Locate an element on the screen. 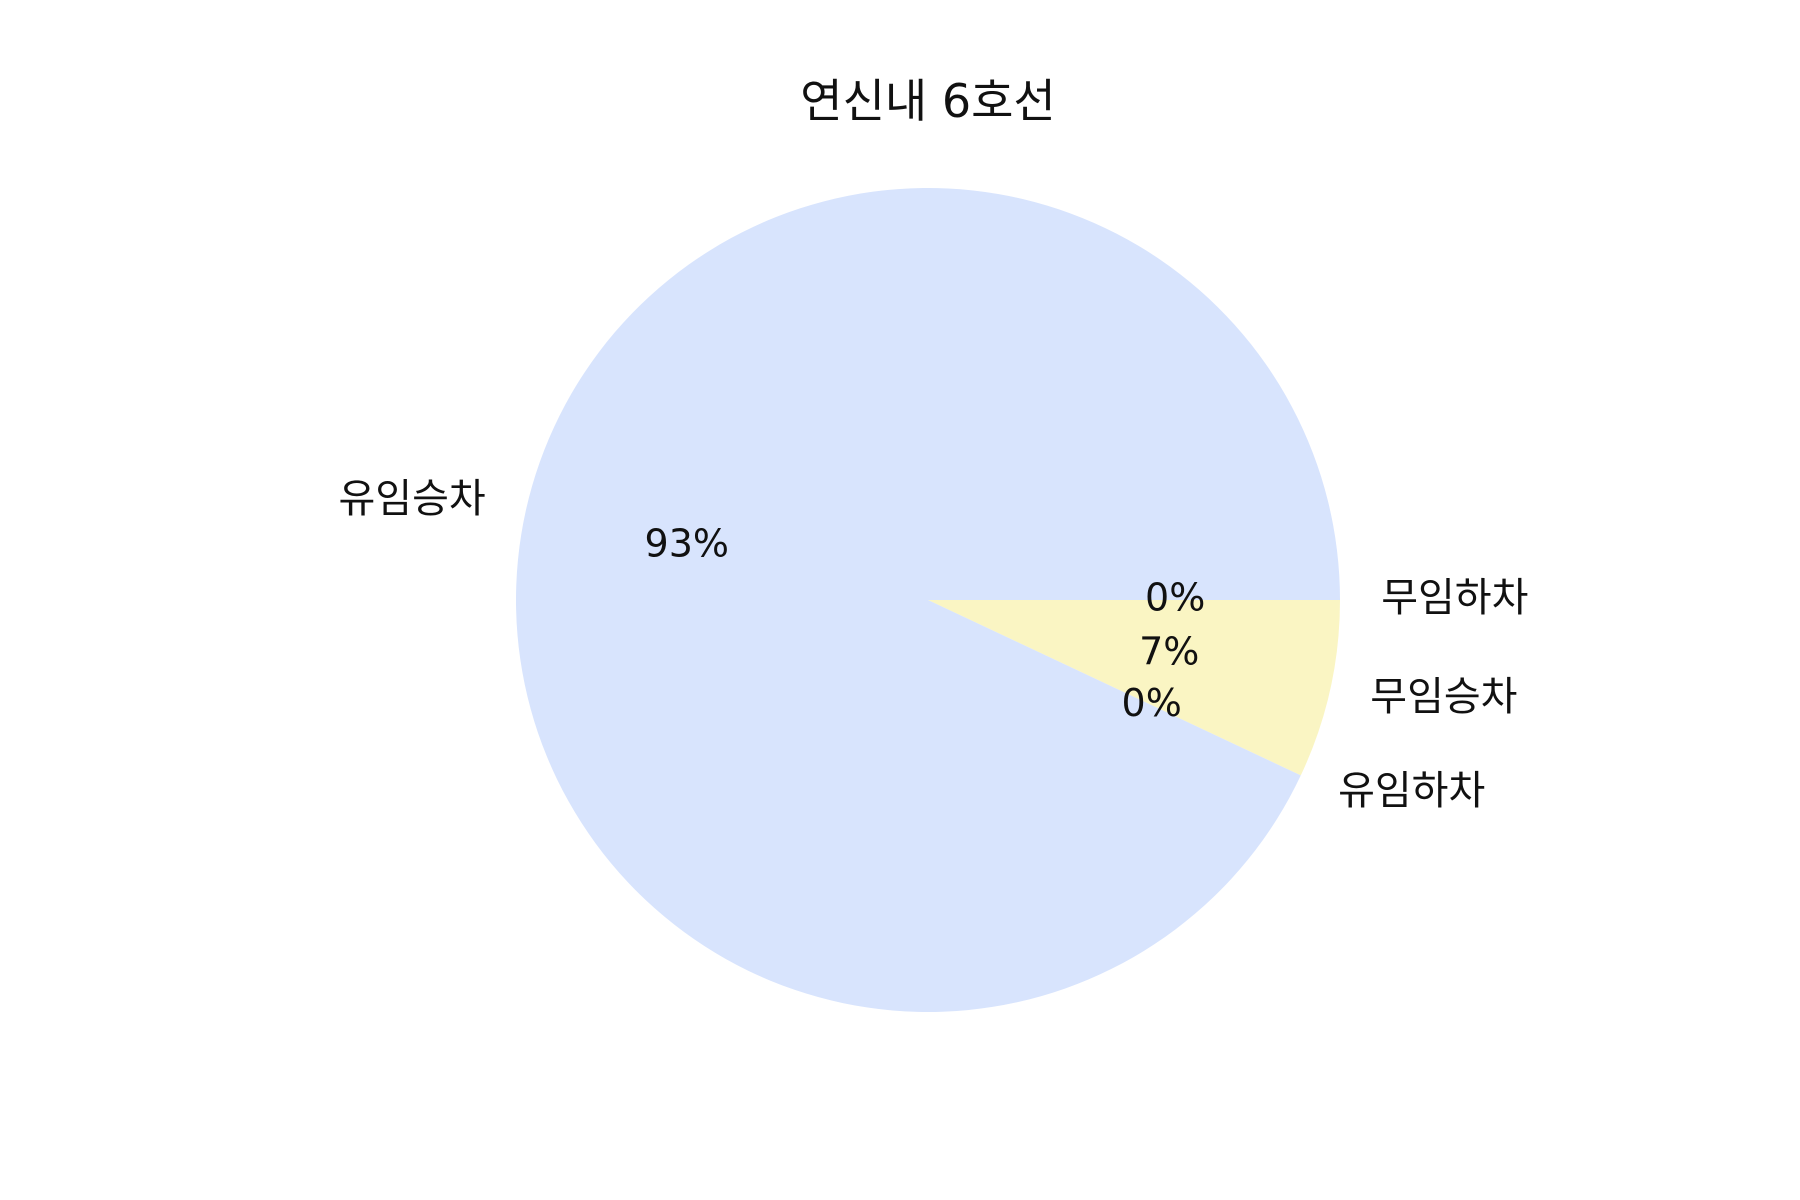  slice-label-유임승차: 유임승차 is located at coordinates (412, 499).